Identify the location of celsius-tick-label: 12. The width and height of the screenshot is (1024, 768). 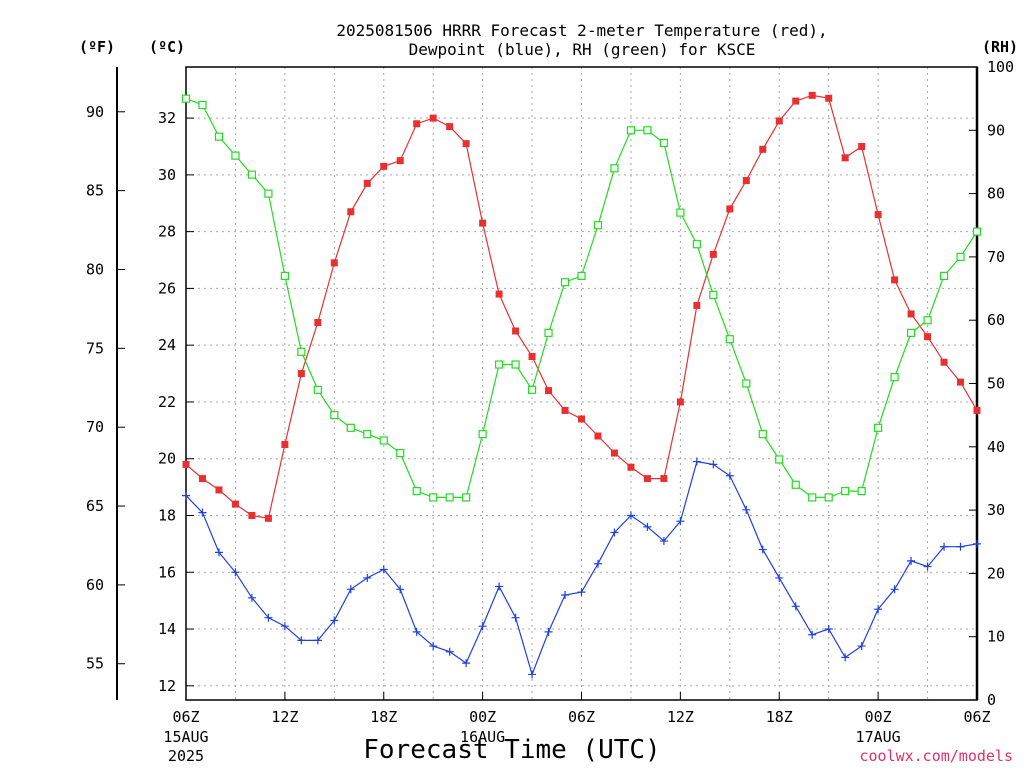
(167, 686).